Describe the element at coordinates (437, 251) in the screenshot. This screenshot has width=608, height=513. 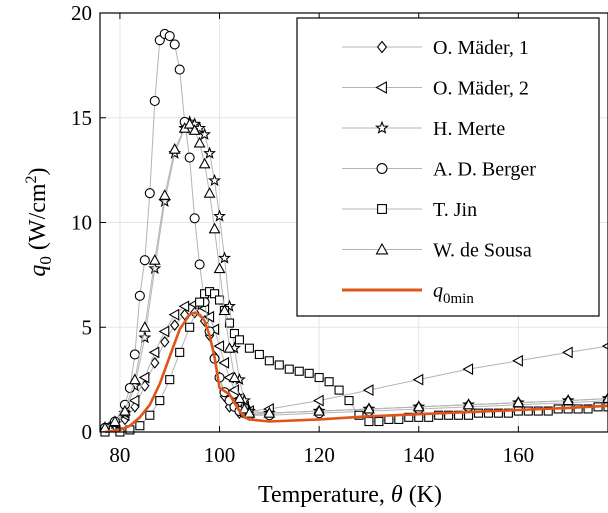
I see `legend-item: W. de Sousa` at that location.